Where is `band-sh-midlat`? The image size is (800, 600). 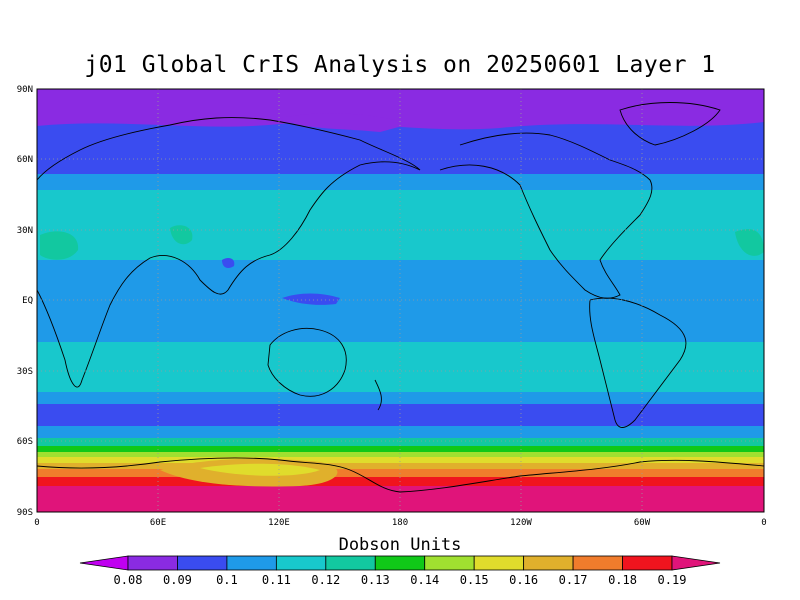 band-sh-midlat is located at coordinates (400, 398).